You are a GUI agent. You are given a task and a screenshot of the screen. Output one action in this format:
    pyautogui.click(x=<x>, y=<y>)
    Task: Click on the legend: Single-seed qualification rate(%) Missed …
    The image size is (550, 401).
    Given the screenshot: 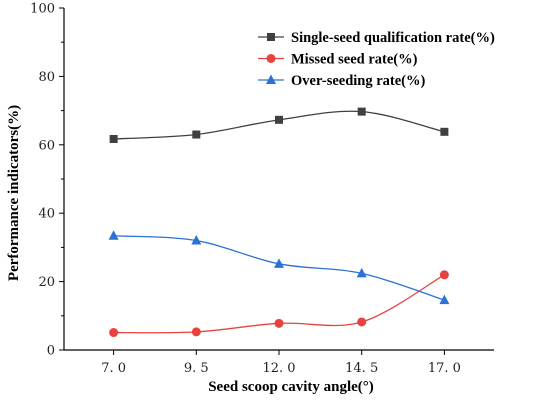 What is the action you would take?
    pyautogui.click(x=376, y=59)
    